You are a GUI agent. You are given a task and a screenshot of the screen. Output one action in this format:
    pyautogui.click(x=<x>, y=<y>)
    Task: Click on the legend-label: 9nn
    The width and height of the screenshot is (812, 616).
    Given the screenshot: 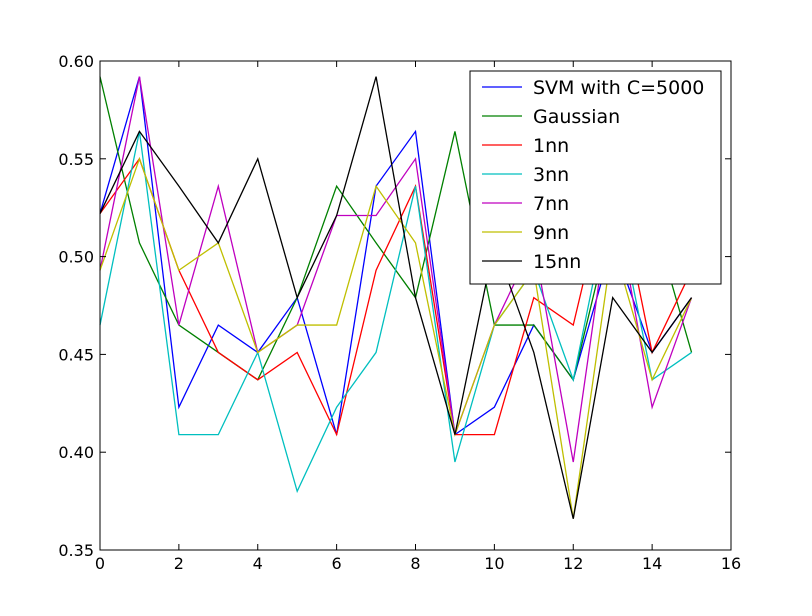 What is the action you would take?
    pyautogui.click(x=551, y=233)
    